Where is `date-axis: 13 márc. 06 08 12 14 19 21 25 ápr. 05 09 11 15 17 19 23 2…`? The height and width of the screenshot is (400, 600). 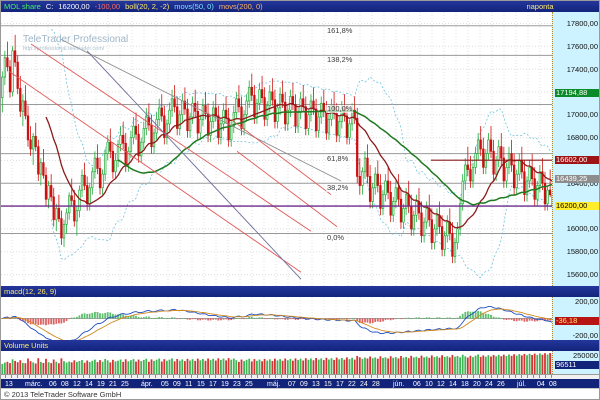 date-axis: 13 márc. 06 08 12 14 19 21 25 ápr. 05 09 11 15 17 19 23 2… is located at coordinates (300, 384).